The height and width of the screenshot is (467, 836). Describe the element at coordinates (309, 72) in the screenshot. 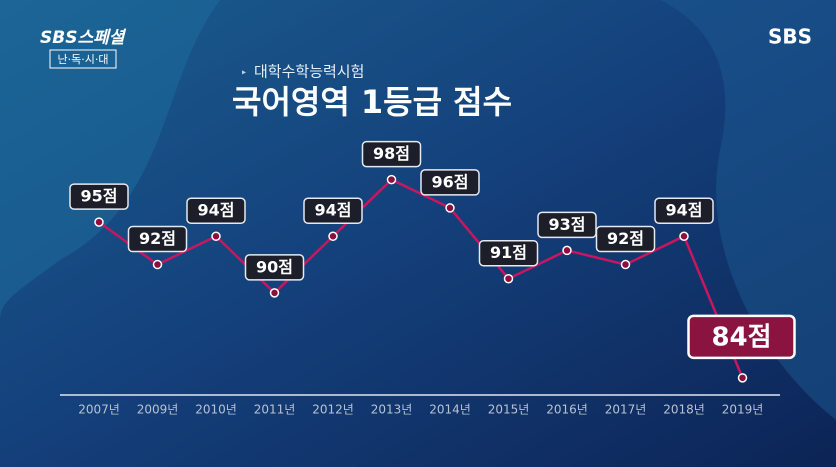

I see `chart-subtitle: 대학수학능력시험` at that location.